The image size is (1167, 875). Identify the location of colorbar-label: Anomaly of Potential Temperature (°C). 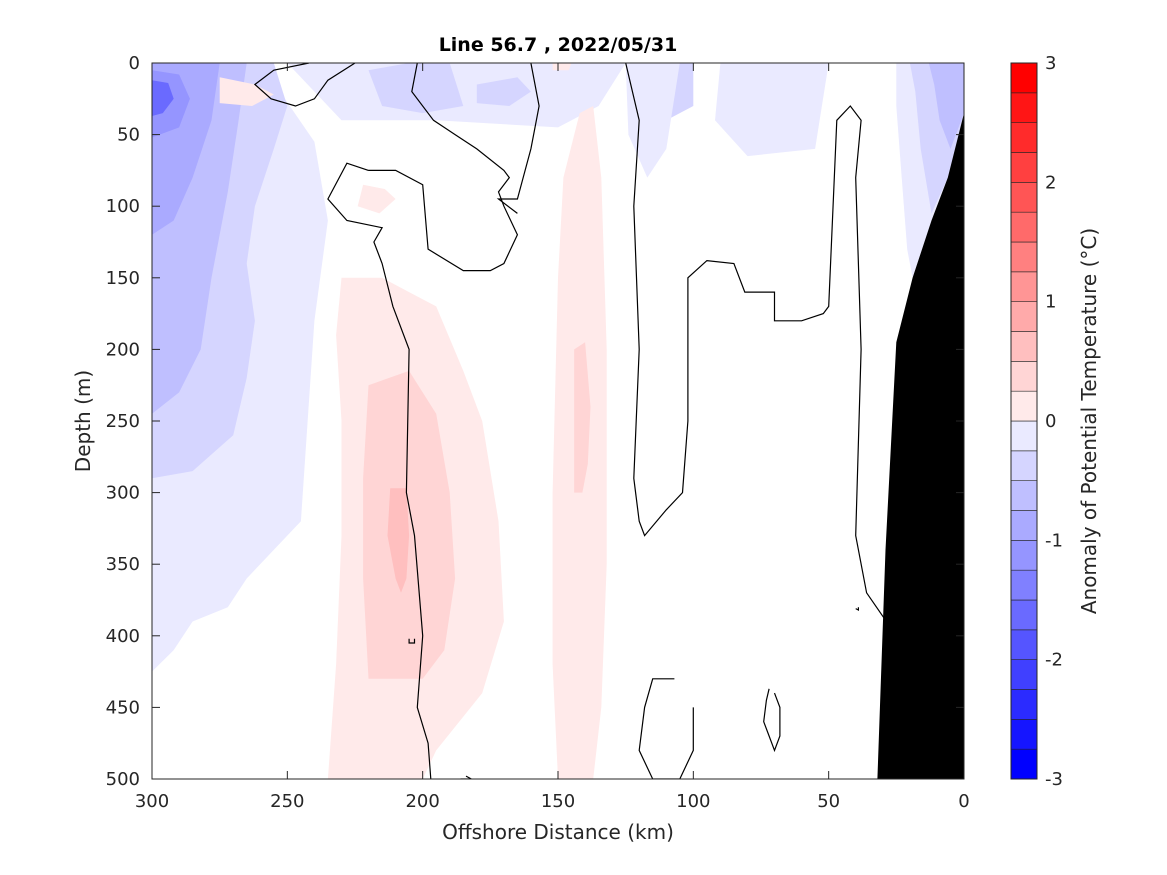
(1089, 421).